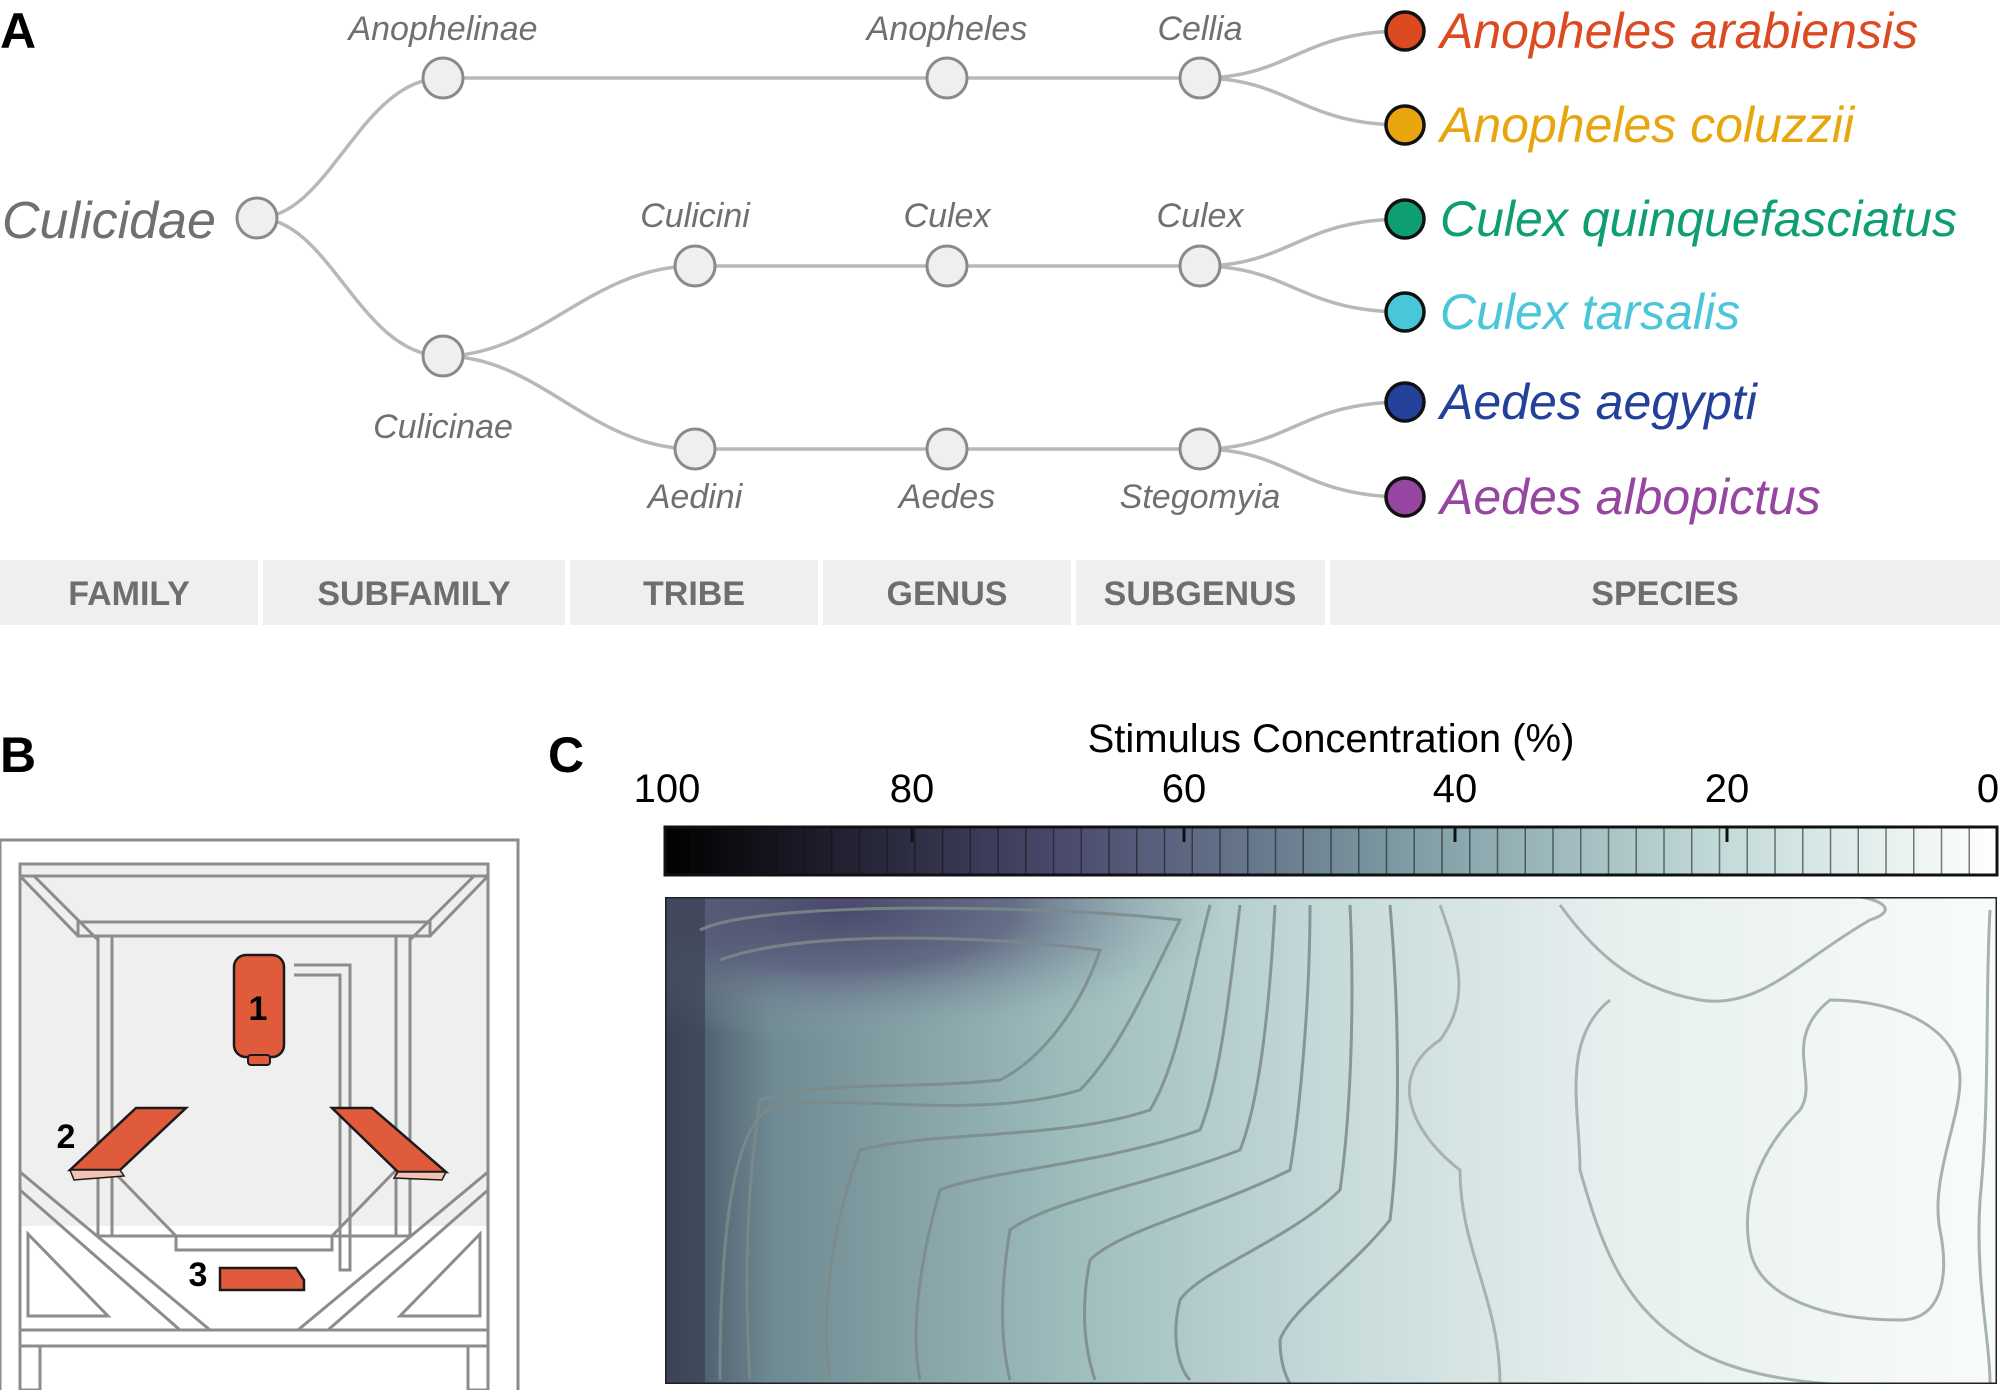 The width and height of the screenshot is (2000, 1390). I want to click on node-culex-genus, so click(947, 266).